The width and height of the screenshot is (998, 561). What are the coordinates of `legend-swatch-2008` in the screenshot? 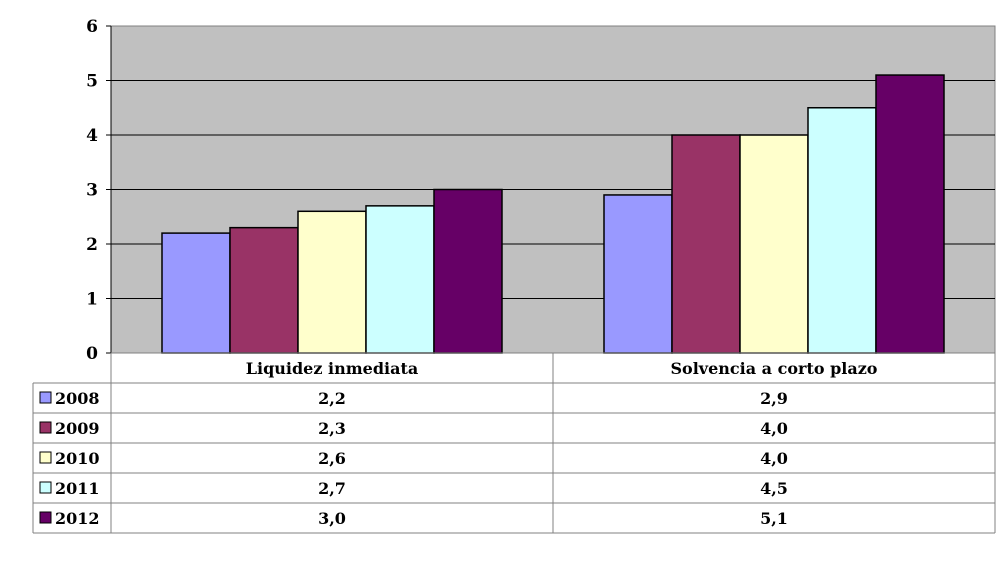 It's located at (45, 397).